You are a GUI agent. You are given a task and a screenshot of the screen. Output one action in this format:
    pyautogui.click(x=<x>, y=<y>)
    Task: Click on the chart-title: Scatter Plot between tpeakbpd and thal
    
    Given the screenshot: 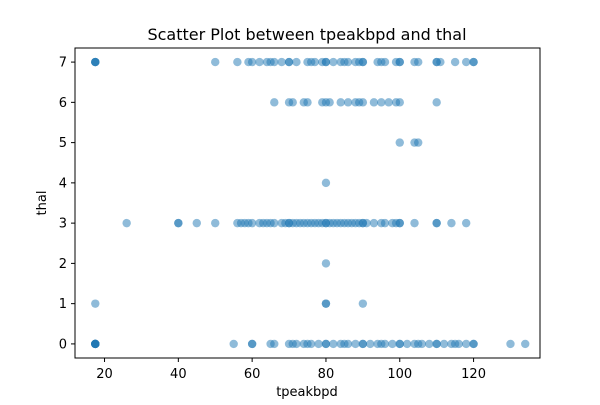 What is the action you would take?
    pyautogui.click(x=306, y=34)
    